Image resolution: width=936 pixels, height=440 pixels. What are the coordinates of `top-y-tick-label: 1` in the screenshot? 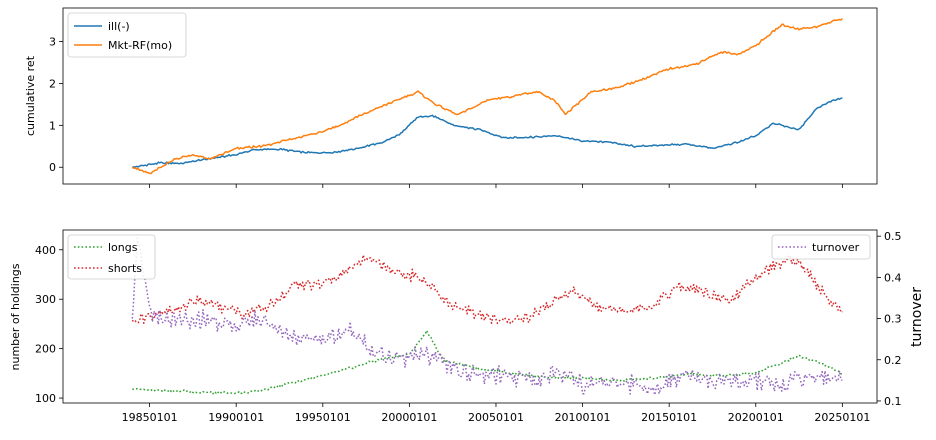 It's located at (52, 125).